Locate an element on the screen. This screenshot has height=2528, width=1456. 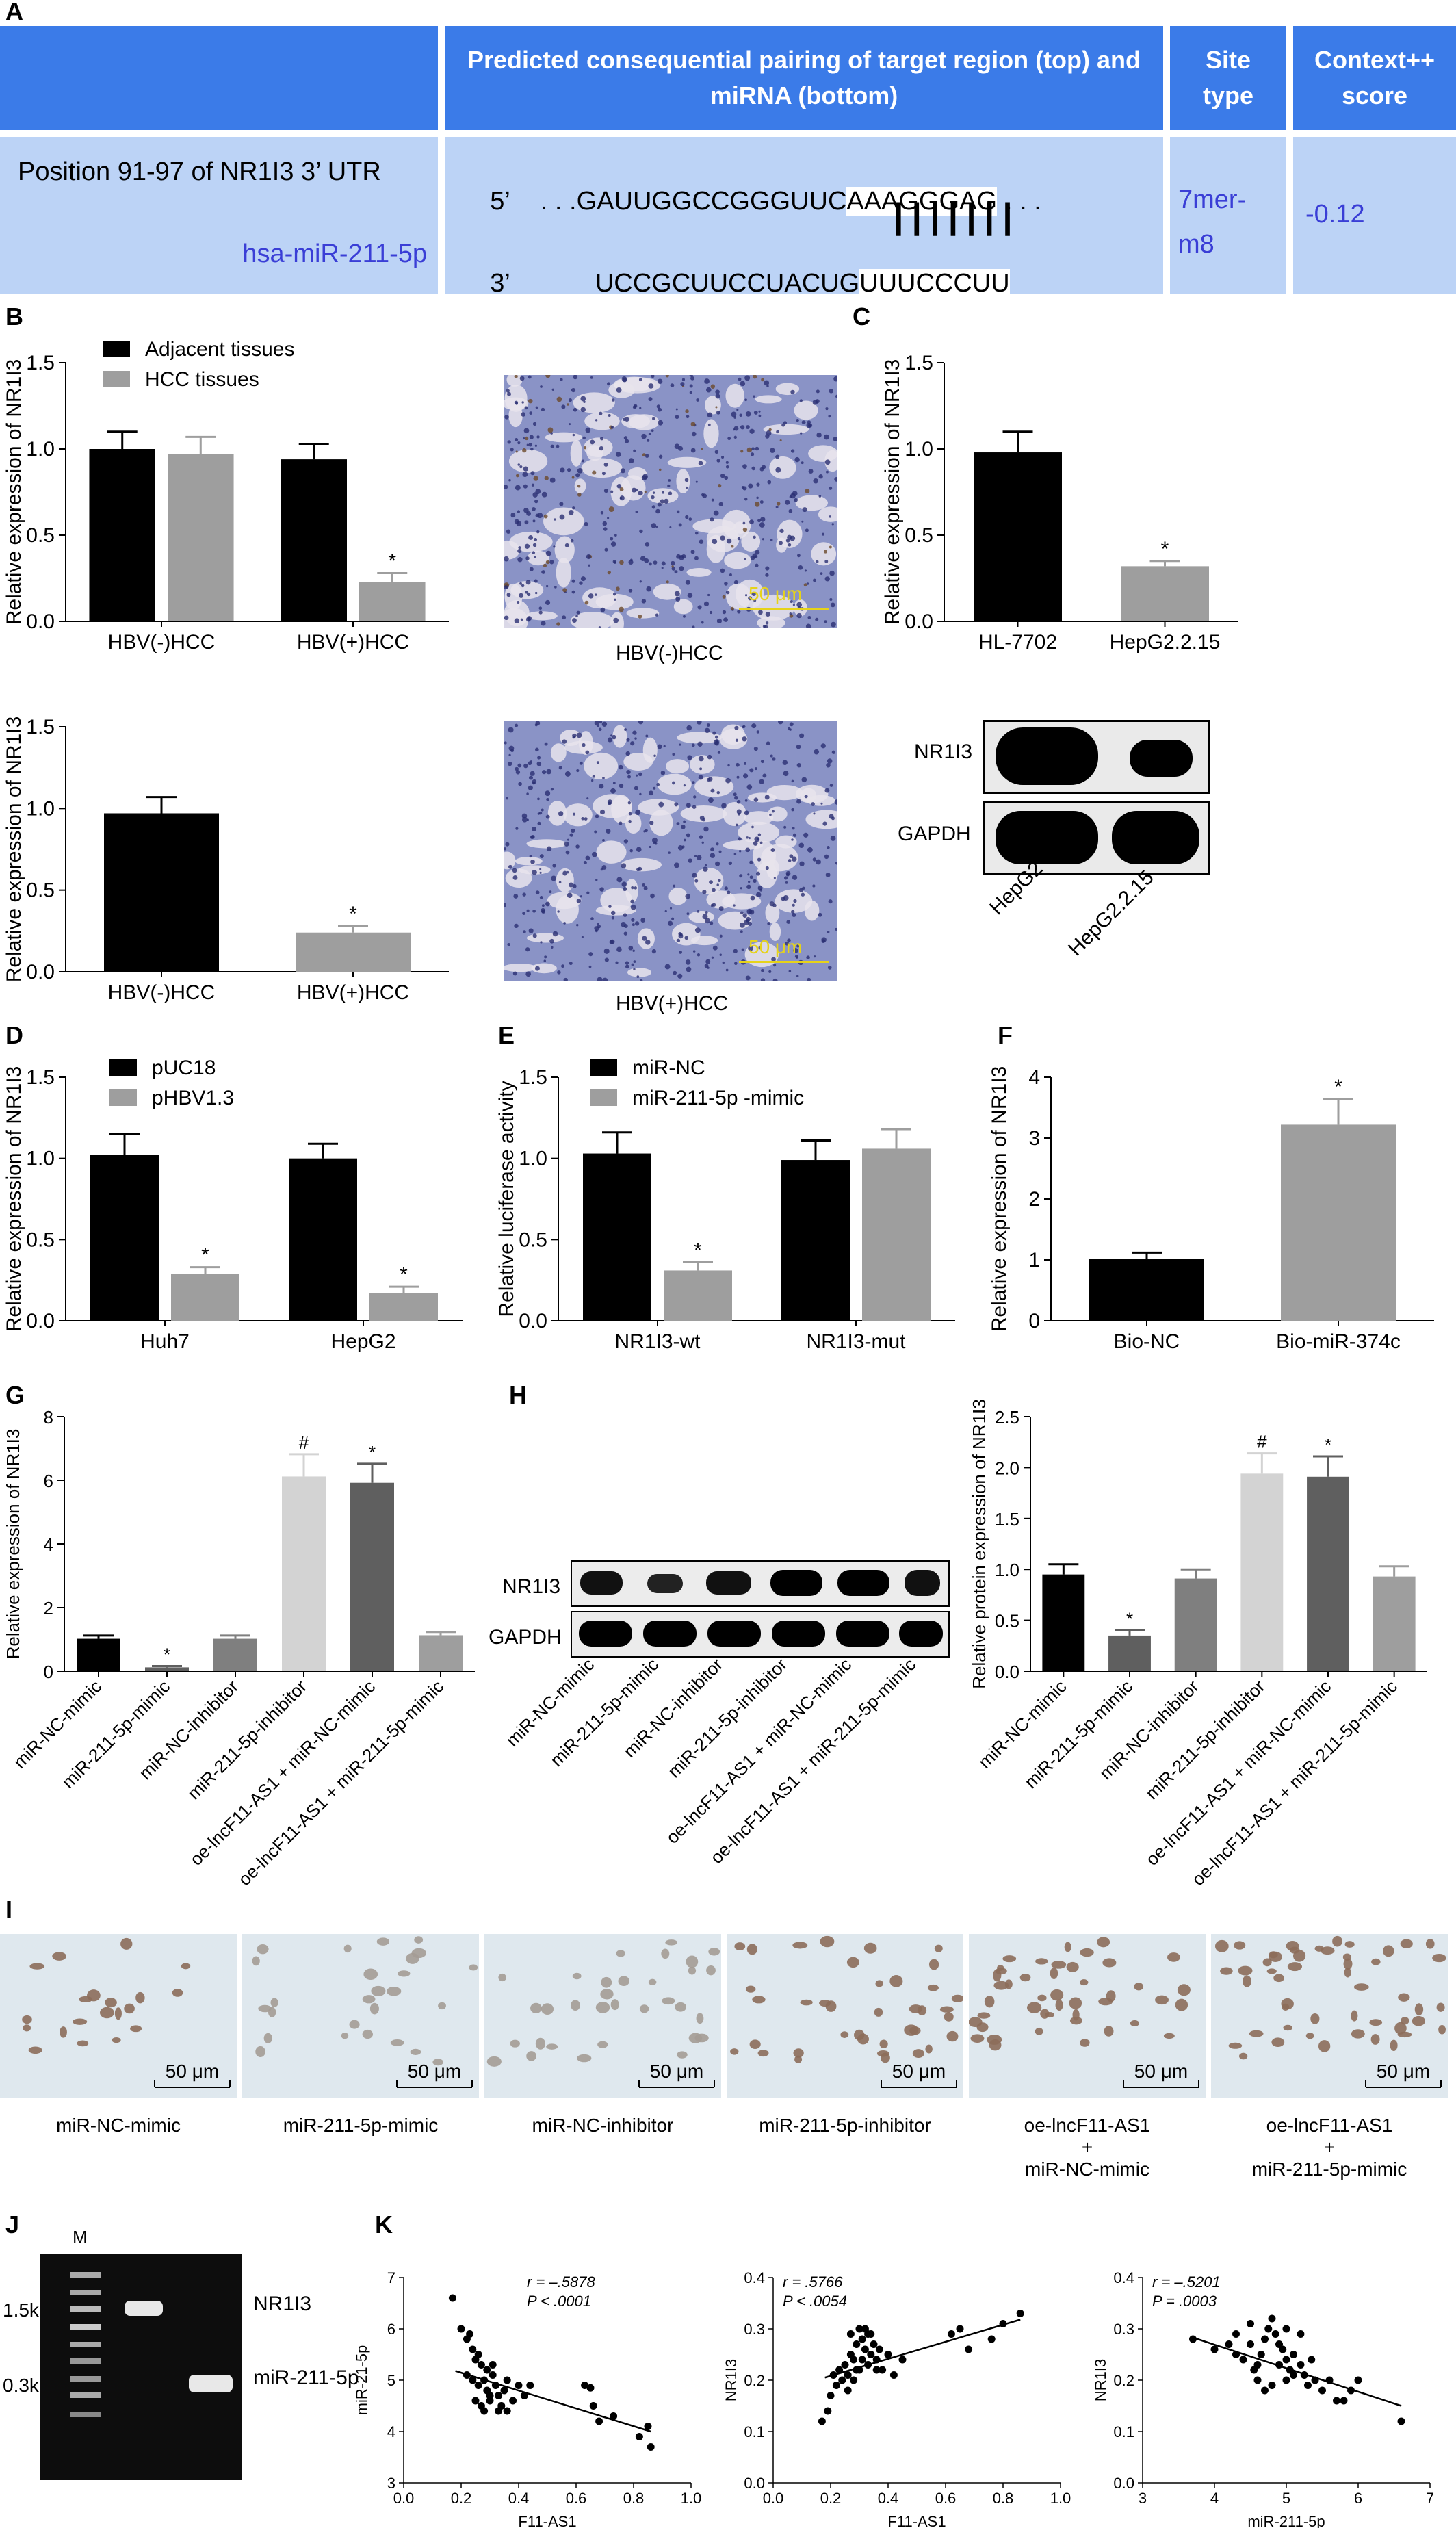
y-tick-label: 0.0 is located at coordinates (40, 1321).